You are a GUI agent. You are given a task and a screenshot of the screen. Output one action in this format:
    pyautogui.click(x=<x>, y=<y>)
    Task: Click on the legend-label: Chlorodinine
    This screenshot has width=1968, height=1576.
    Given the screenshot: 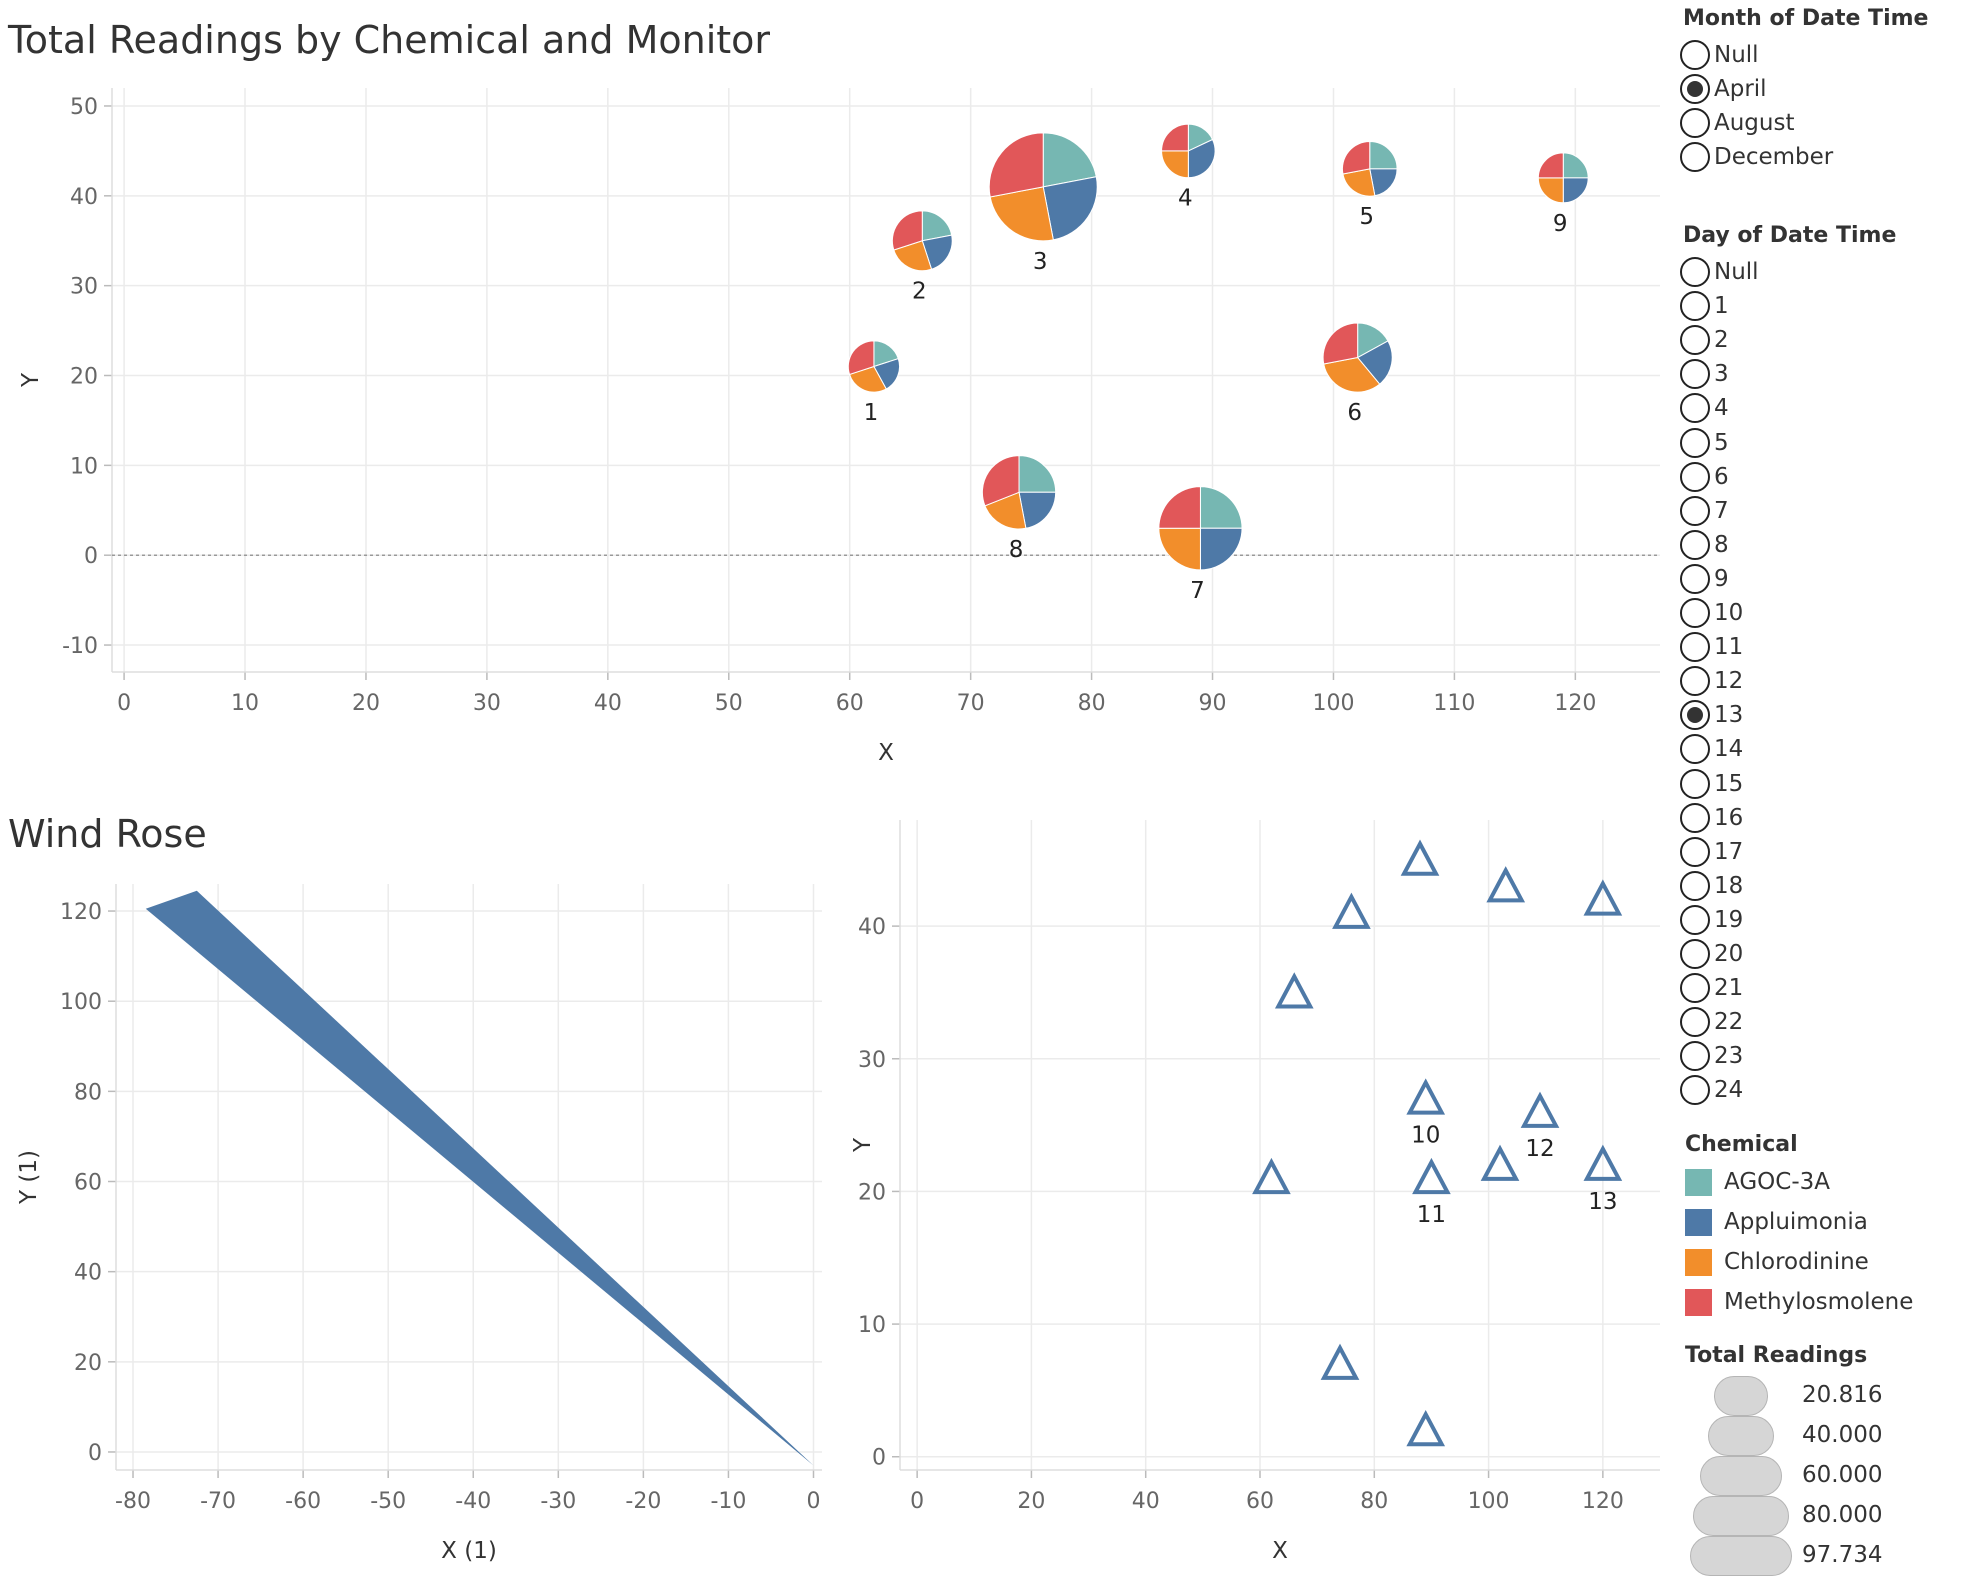 What is the action you would take?
    pyautogui.click(x=1796, y=1262)
    